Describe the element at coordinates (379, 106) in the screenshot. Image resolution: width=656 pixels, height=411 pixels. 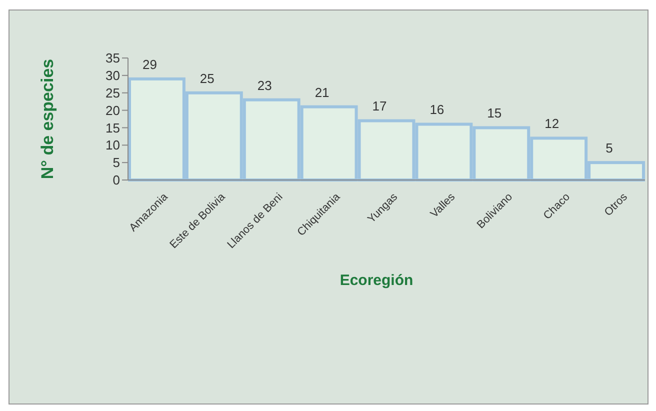
I see `data-label: 17` at that location.